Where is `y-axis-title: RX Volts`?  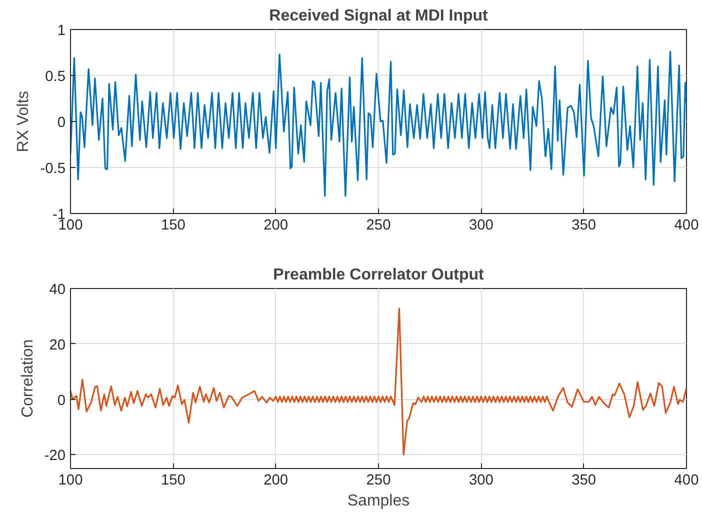
y-axis-title: RX Volts is located at coordinates (23, 121).